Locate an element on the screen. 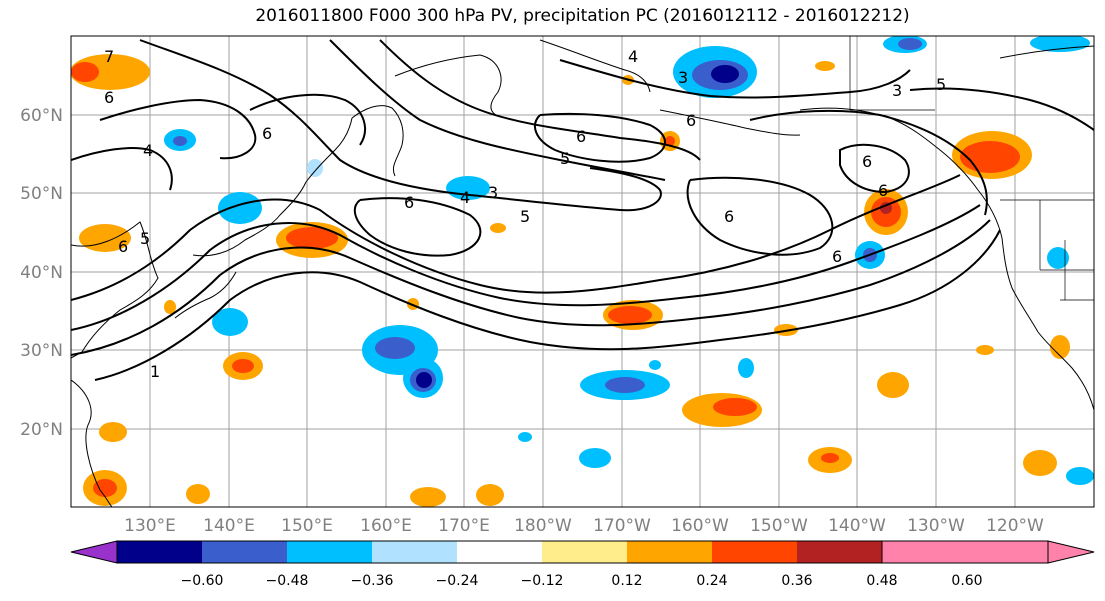 The height and width of the screenshot is (601, 1105). colorbar-tick-label: 0.12 is located at coordinates (626, 581).